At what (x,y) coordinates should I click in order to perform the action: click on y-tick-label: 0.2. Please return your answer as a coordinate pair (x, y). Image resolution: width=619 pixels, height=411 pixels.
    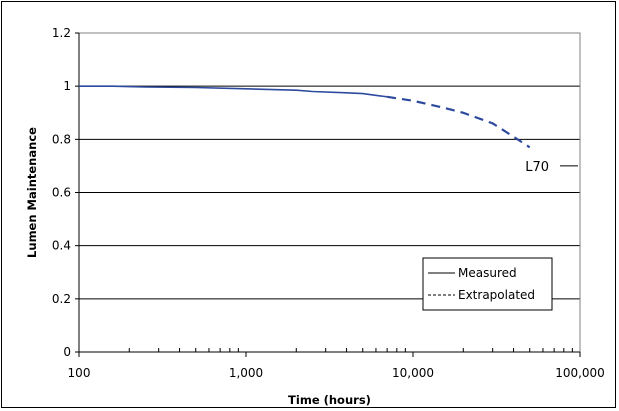
    Looking at the image, I should click on (61, 299).